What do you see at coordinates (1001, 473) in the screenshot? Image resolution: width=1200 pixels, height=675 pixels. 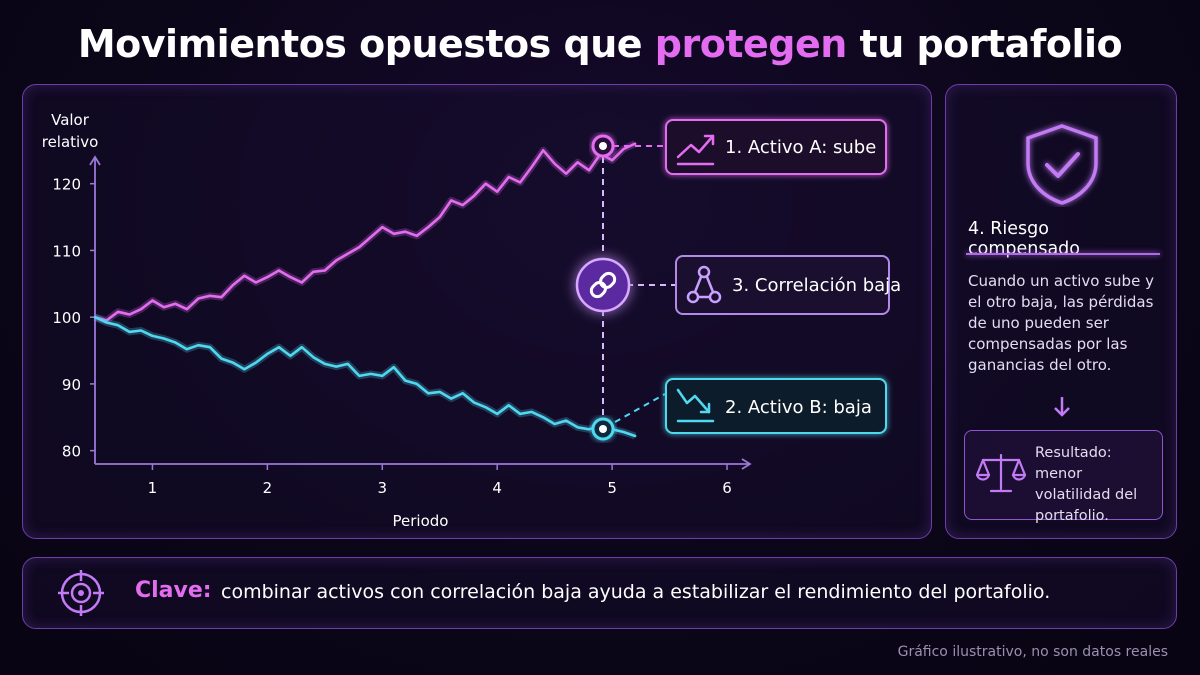 I see `scale-icon` at bounding box center [1001, 473].